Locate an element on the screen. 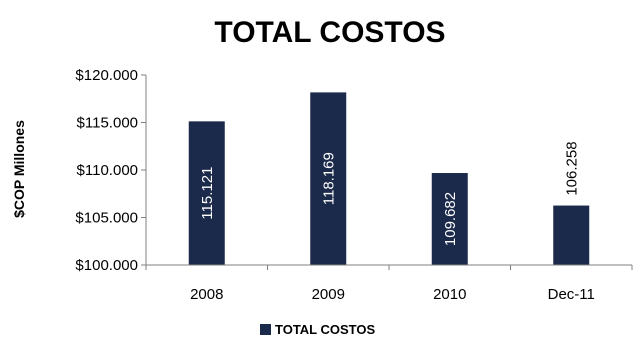  legend-swatch is located at coordinates (265, 329).